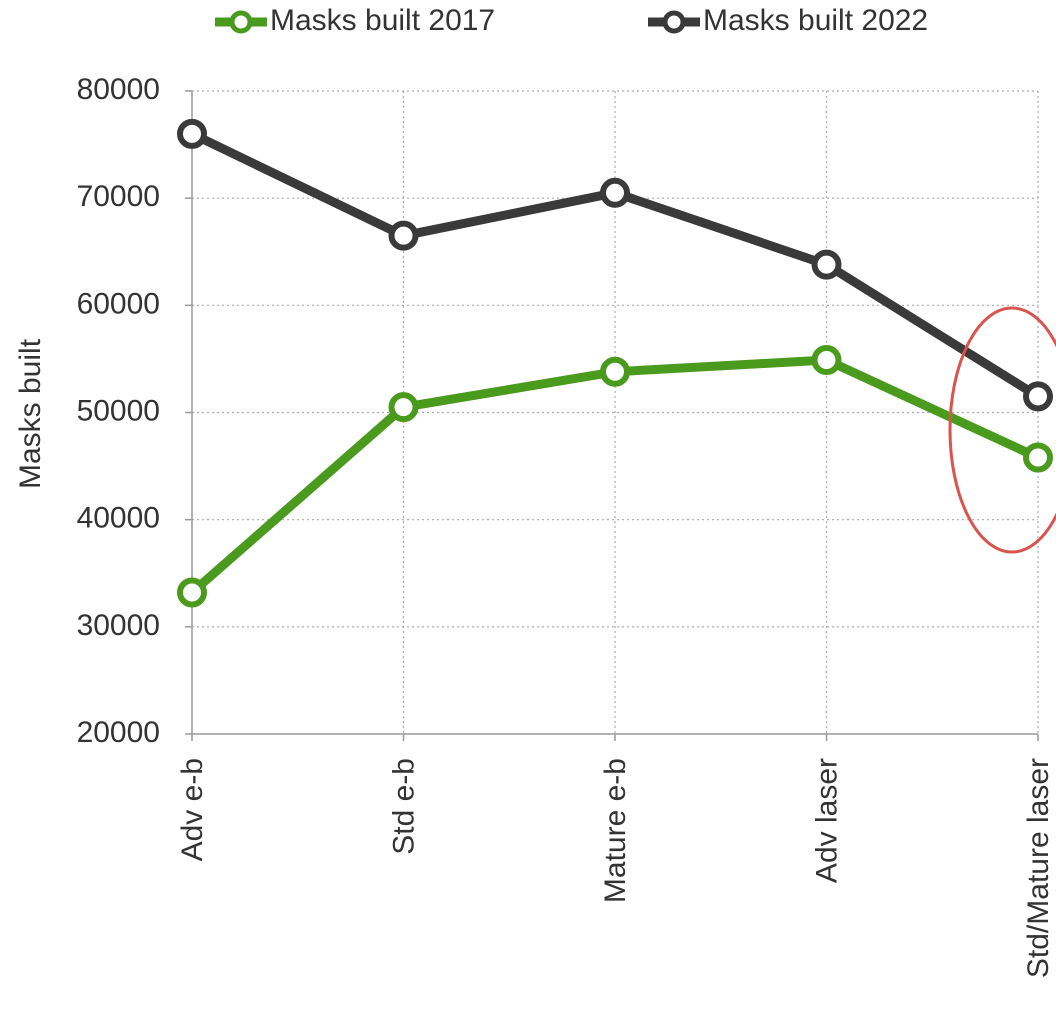 Image resolution: width=1056 pixels, height=1027 pixels. What do you see at coordinates (118, 518) in the screenshot?
I see `y-tick-label: 40000` at bounding box center [118, 518].